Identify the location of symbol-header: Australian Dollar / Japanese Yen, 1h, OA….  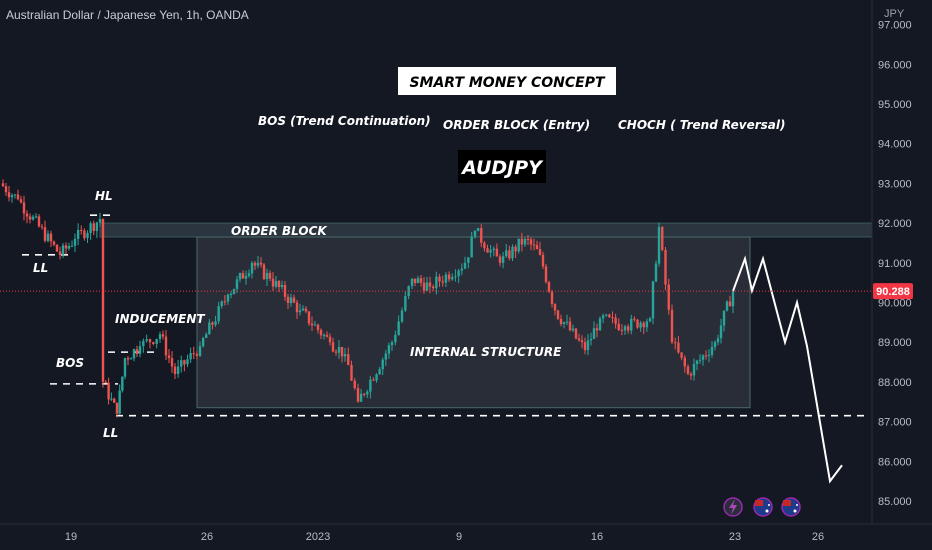
(127, 15).